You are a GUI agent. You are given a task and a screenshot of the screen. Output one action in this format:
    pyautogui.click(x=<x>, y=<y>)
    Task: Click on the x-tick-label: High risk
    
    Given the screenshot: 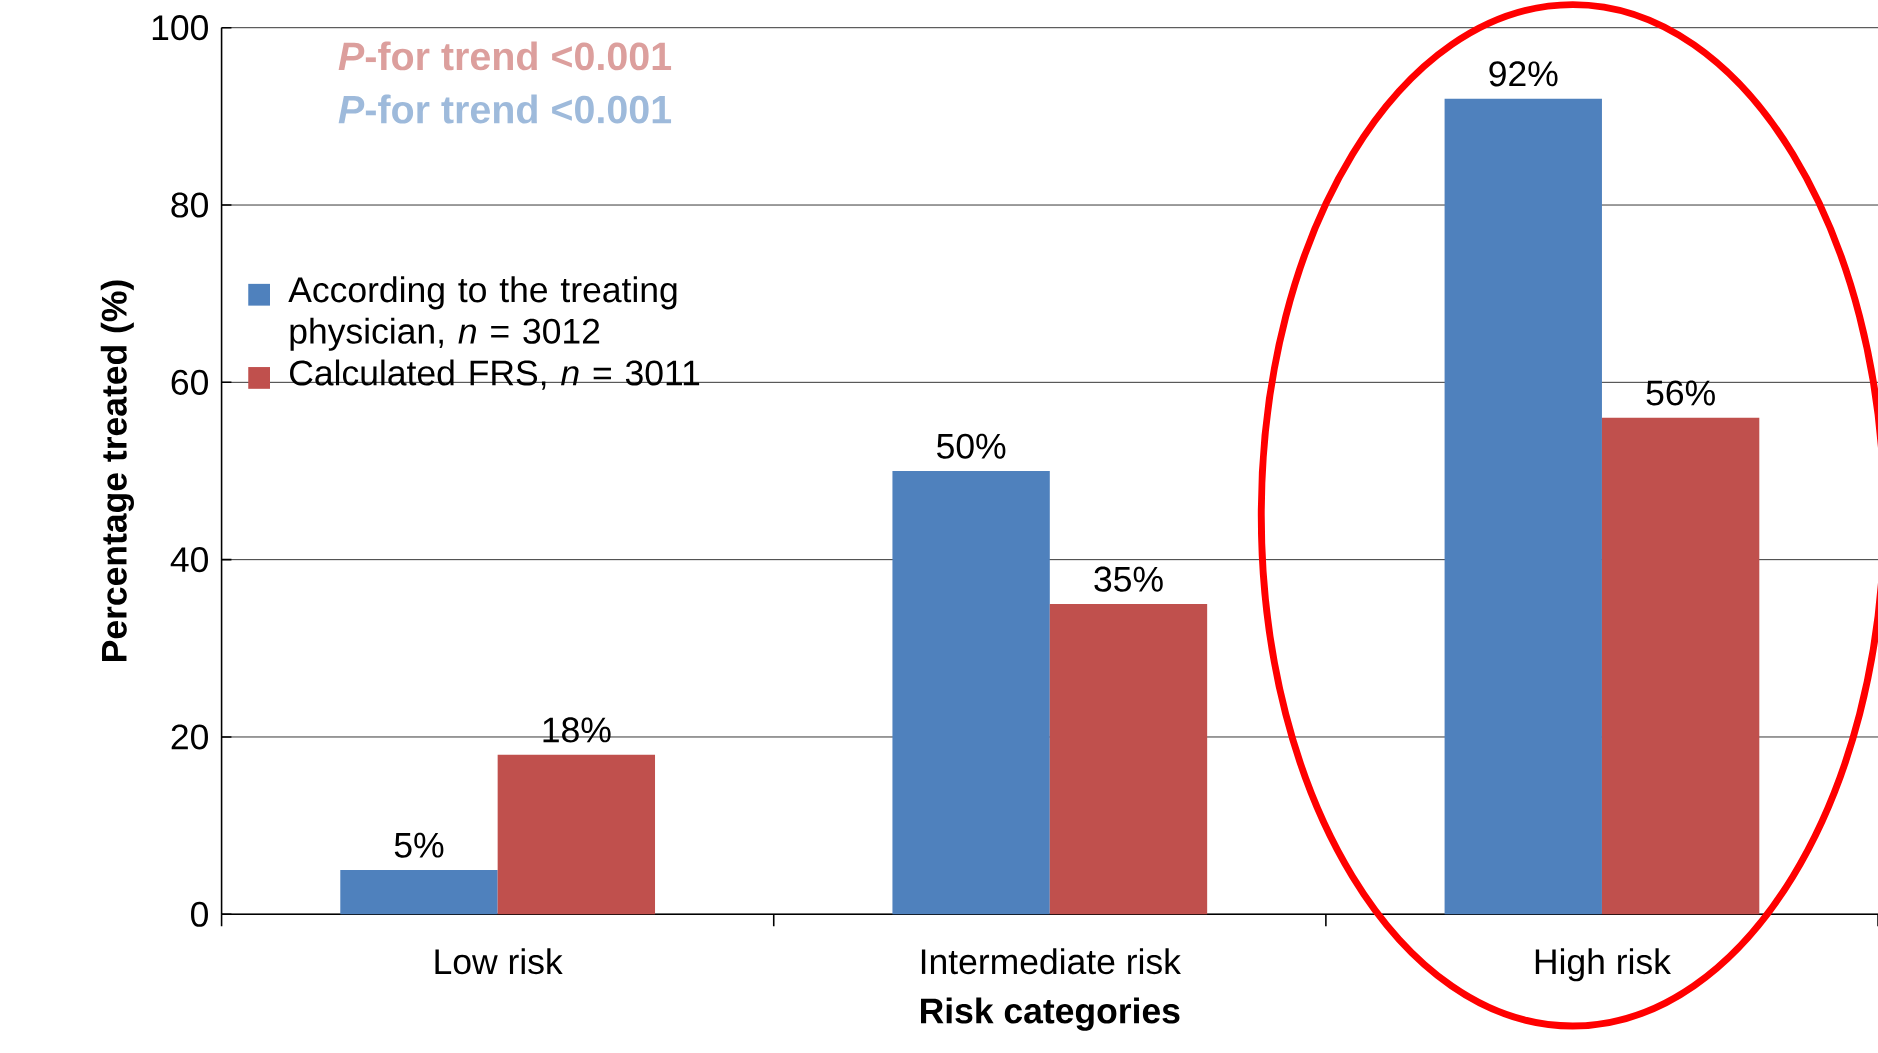 What is the action you would take?
    pyautogui.click(x=1603, y=965)
    